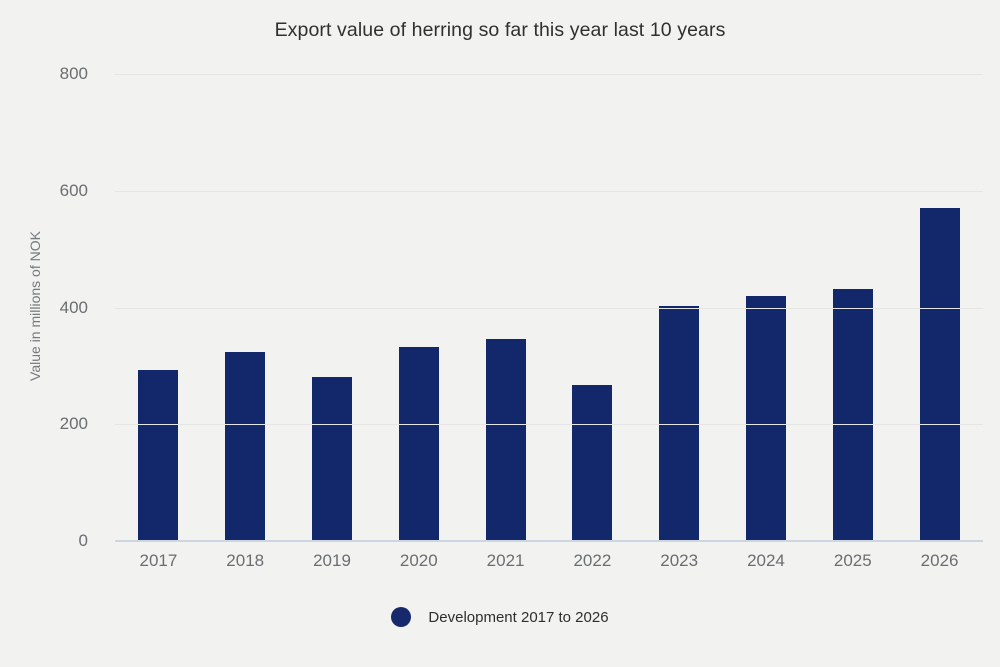 The width and height of the screenshot is (1000, 667). I want to click on y-tick-label-400: 400, so click(73, 307).